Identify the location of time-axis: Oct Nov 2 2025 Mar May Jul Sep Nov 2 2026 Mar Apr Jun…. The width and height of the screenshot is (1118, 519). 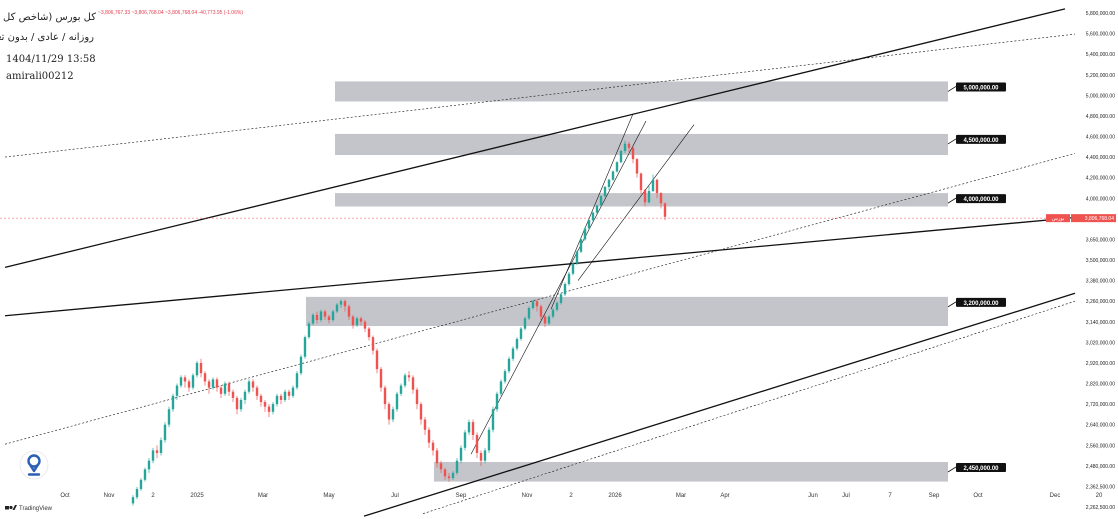
(581, 496).